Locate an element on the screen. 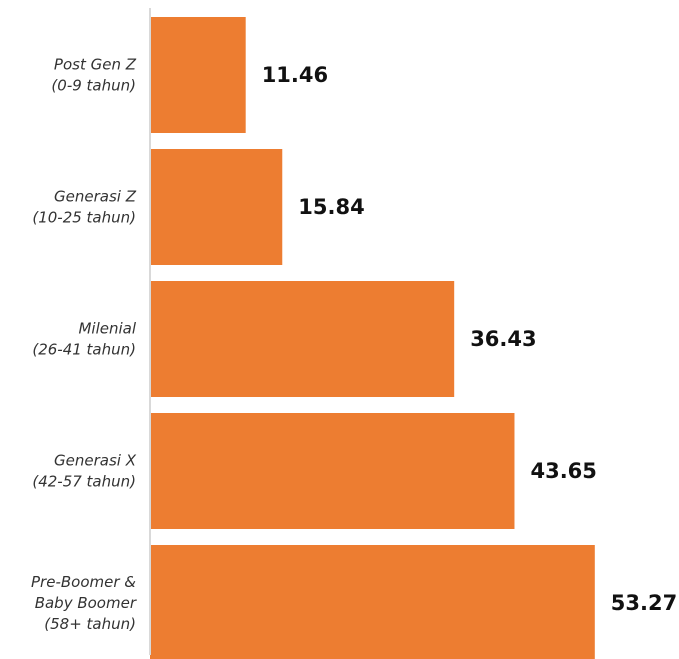 The width and height of the screenshot is (679, 659). category-label-line: Baby Boomer is located at coordinates (86, 603).